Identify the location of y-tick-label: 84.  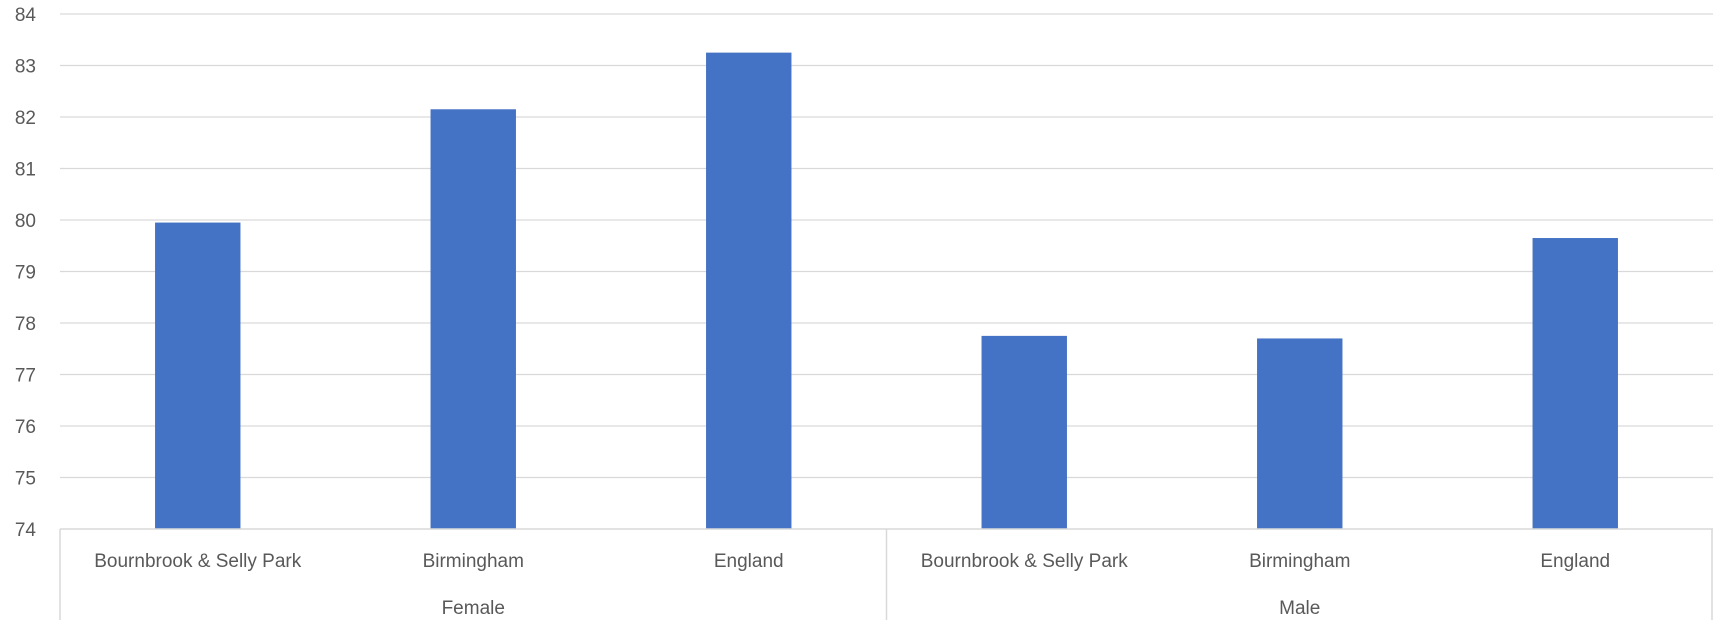
(26, 15).